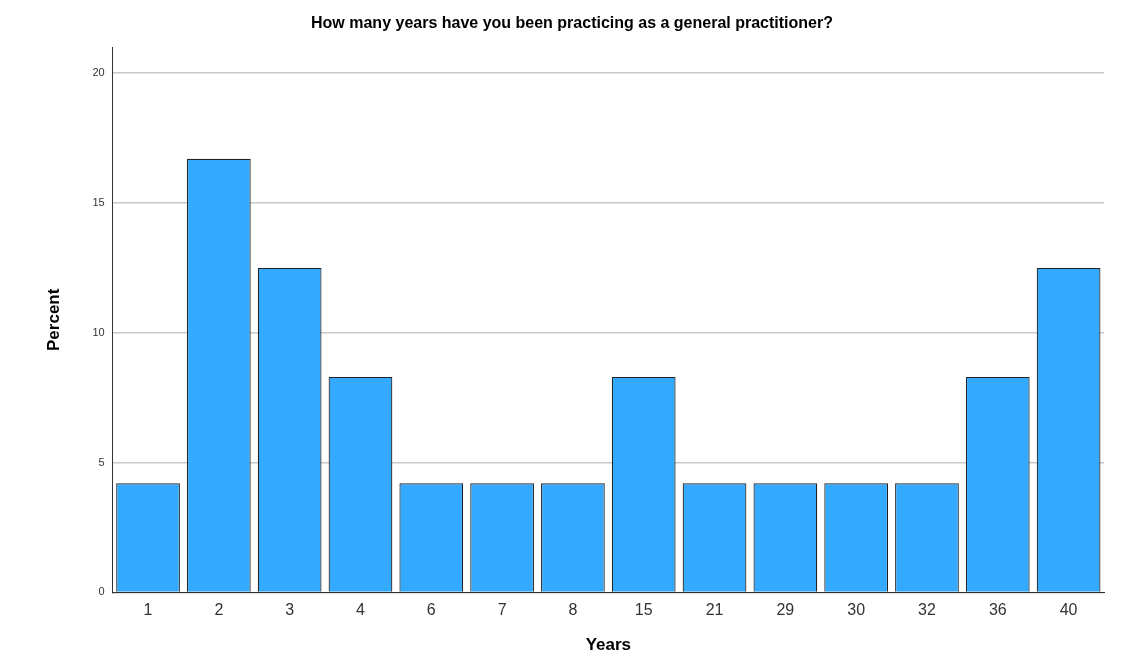 The width and height of the screenshot is (1144, 664). I want to click on y-axis-title: Percent, so click(53, 319).